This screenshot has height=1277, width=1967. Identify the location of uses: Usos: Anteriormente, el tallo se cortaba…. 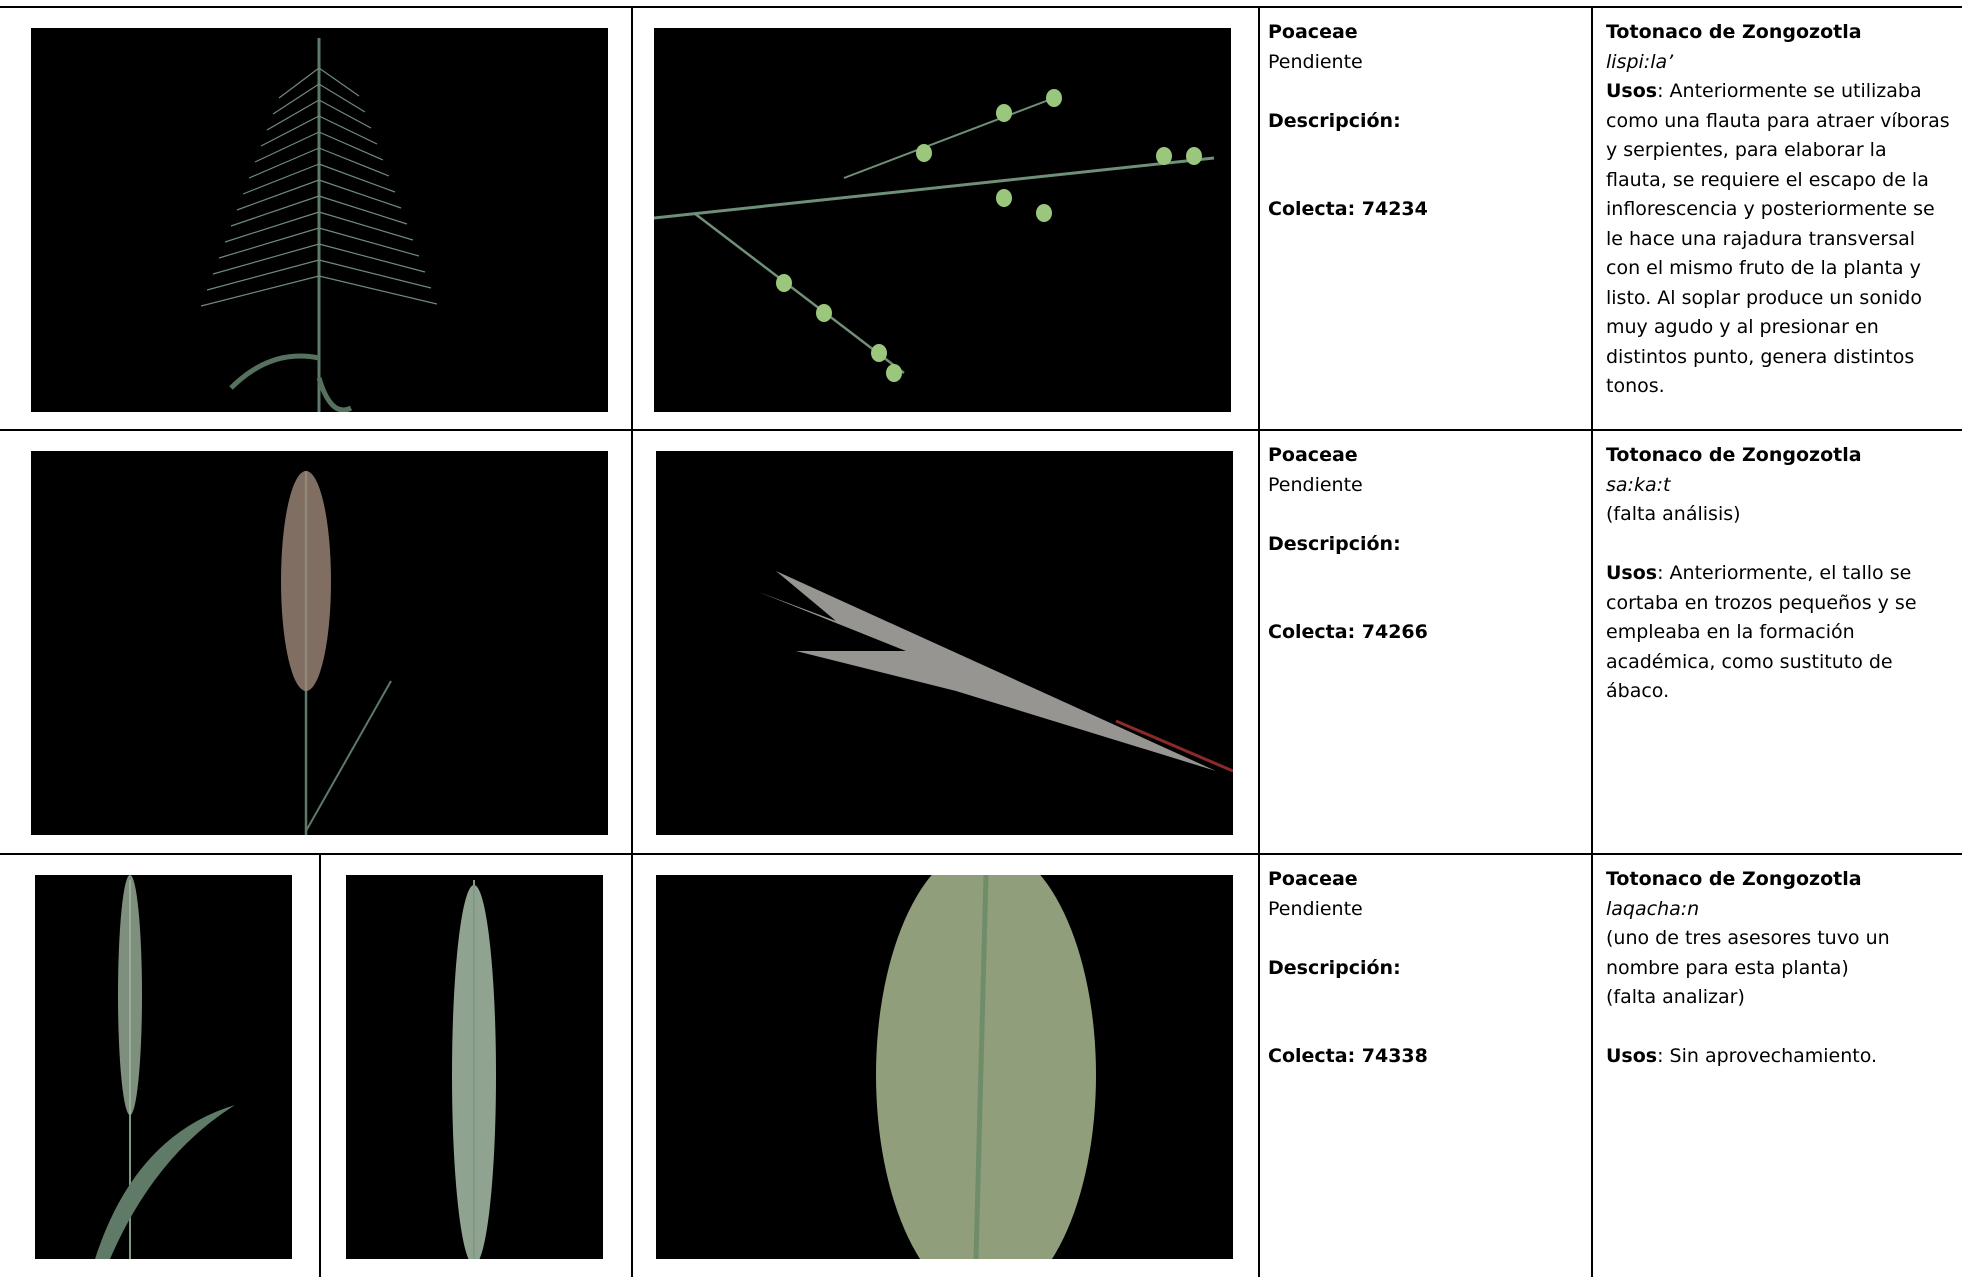
(1778, 633).